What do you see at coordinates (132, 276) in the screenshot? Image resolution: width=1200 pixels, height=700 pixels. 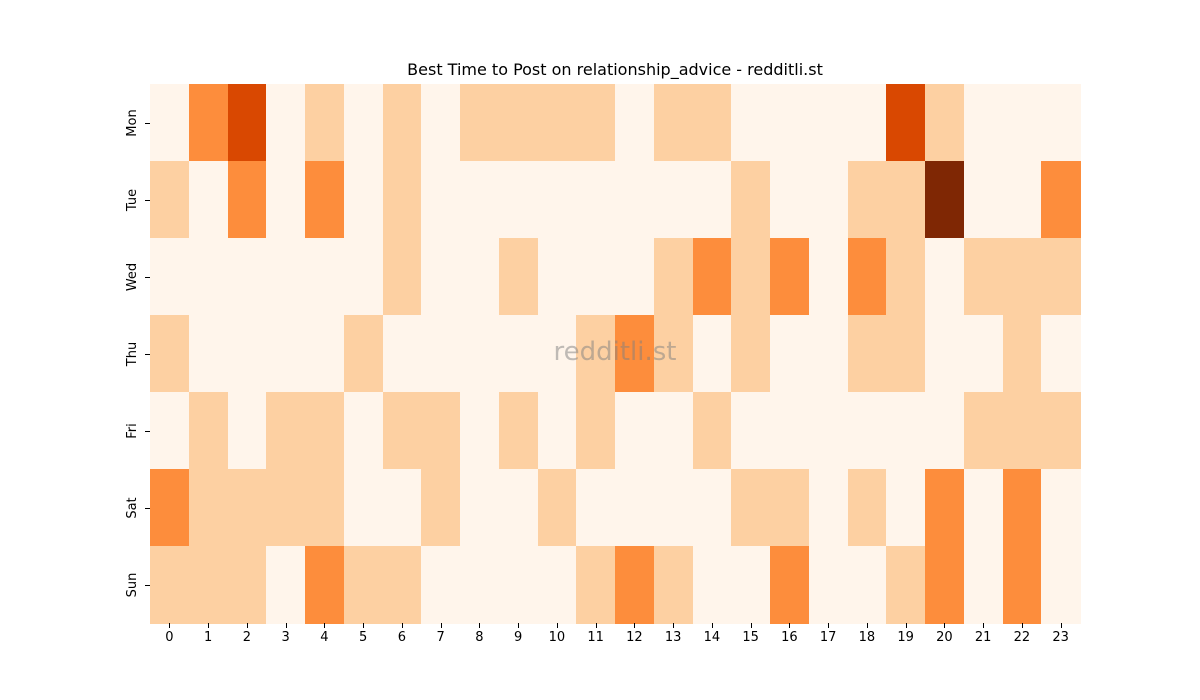 I see `y-tick-label: Wed` at bounding box center [132, 276].